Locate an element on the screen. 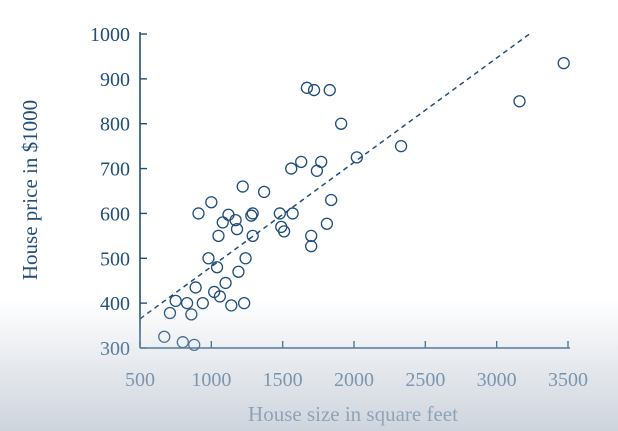 The height and width of the screenshot is (431, 618). x-tick-label: 1000 is located at coordinates (211, 380).